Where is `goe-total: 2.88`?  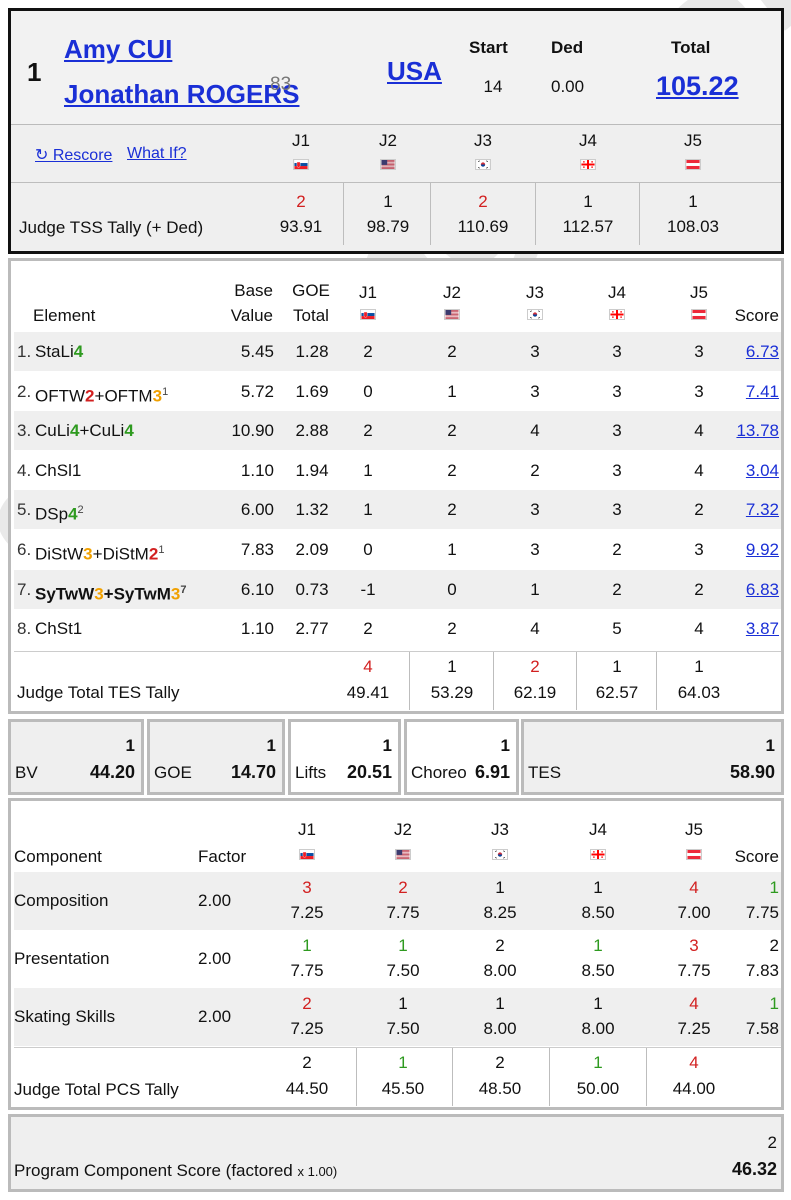 goe-total: 2.88 is located at coordinates (312, 431).